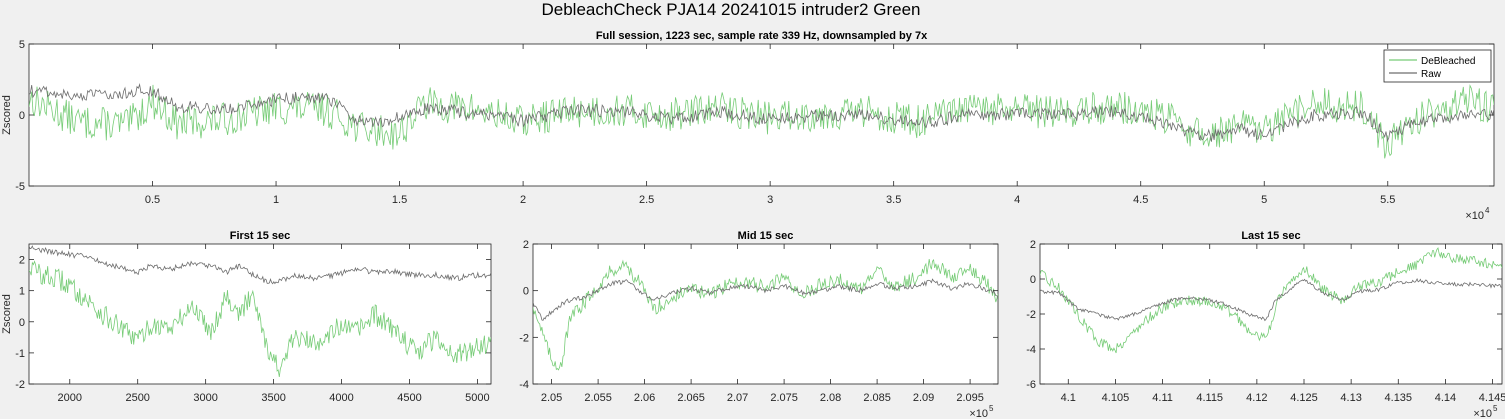 The width and height of the screenshot is (1505, 419). Describe the element at coordinates (893, 200) in the screenshot. I see `x-tick-label: 3.5` at that location.